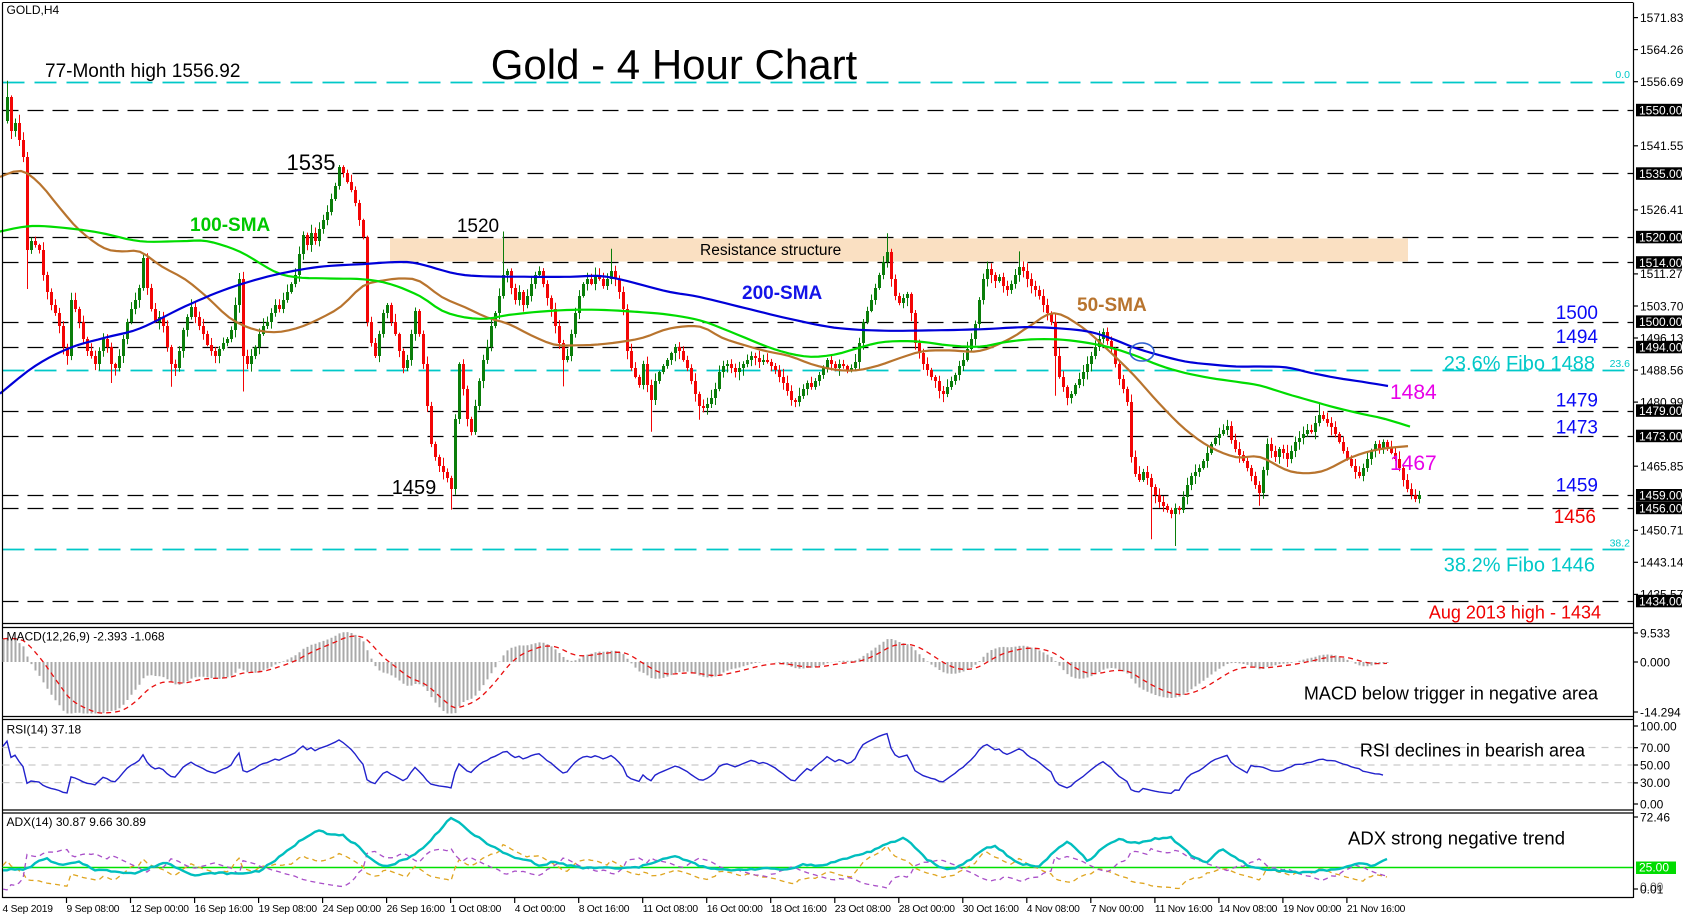 The height and width of the screenshot is (919, 1686). I want to click on svg-text: 1520, so click(478, 226).